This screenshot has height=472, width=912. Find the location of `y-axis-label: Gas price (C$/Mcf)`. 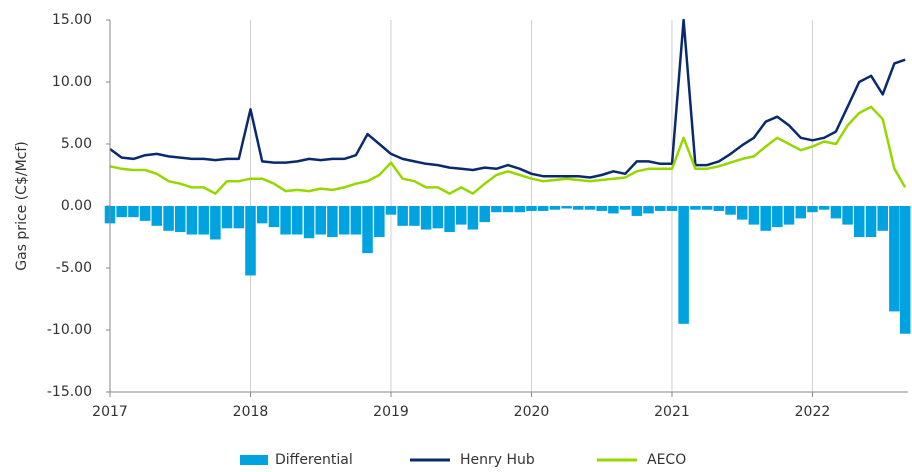

y-axis-label: Gas price (C$/Mcf) is located at coordinates (22, 206).